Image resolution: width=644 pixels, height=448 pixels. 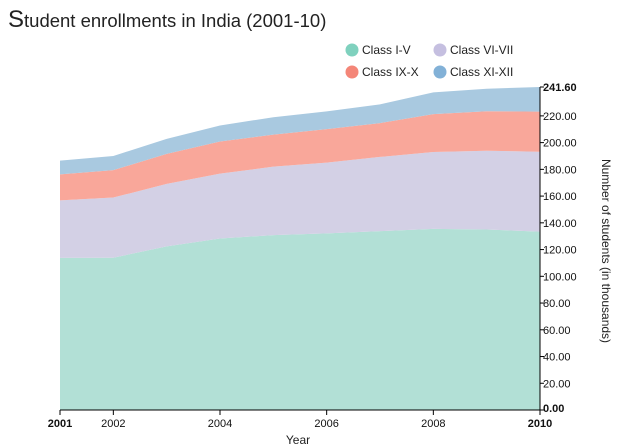 What do you see at coordinates (560, 277) in the screenshot?
I see `y-tick-label: 100.00` at bounding box center [560, 277].